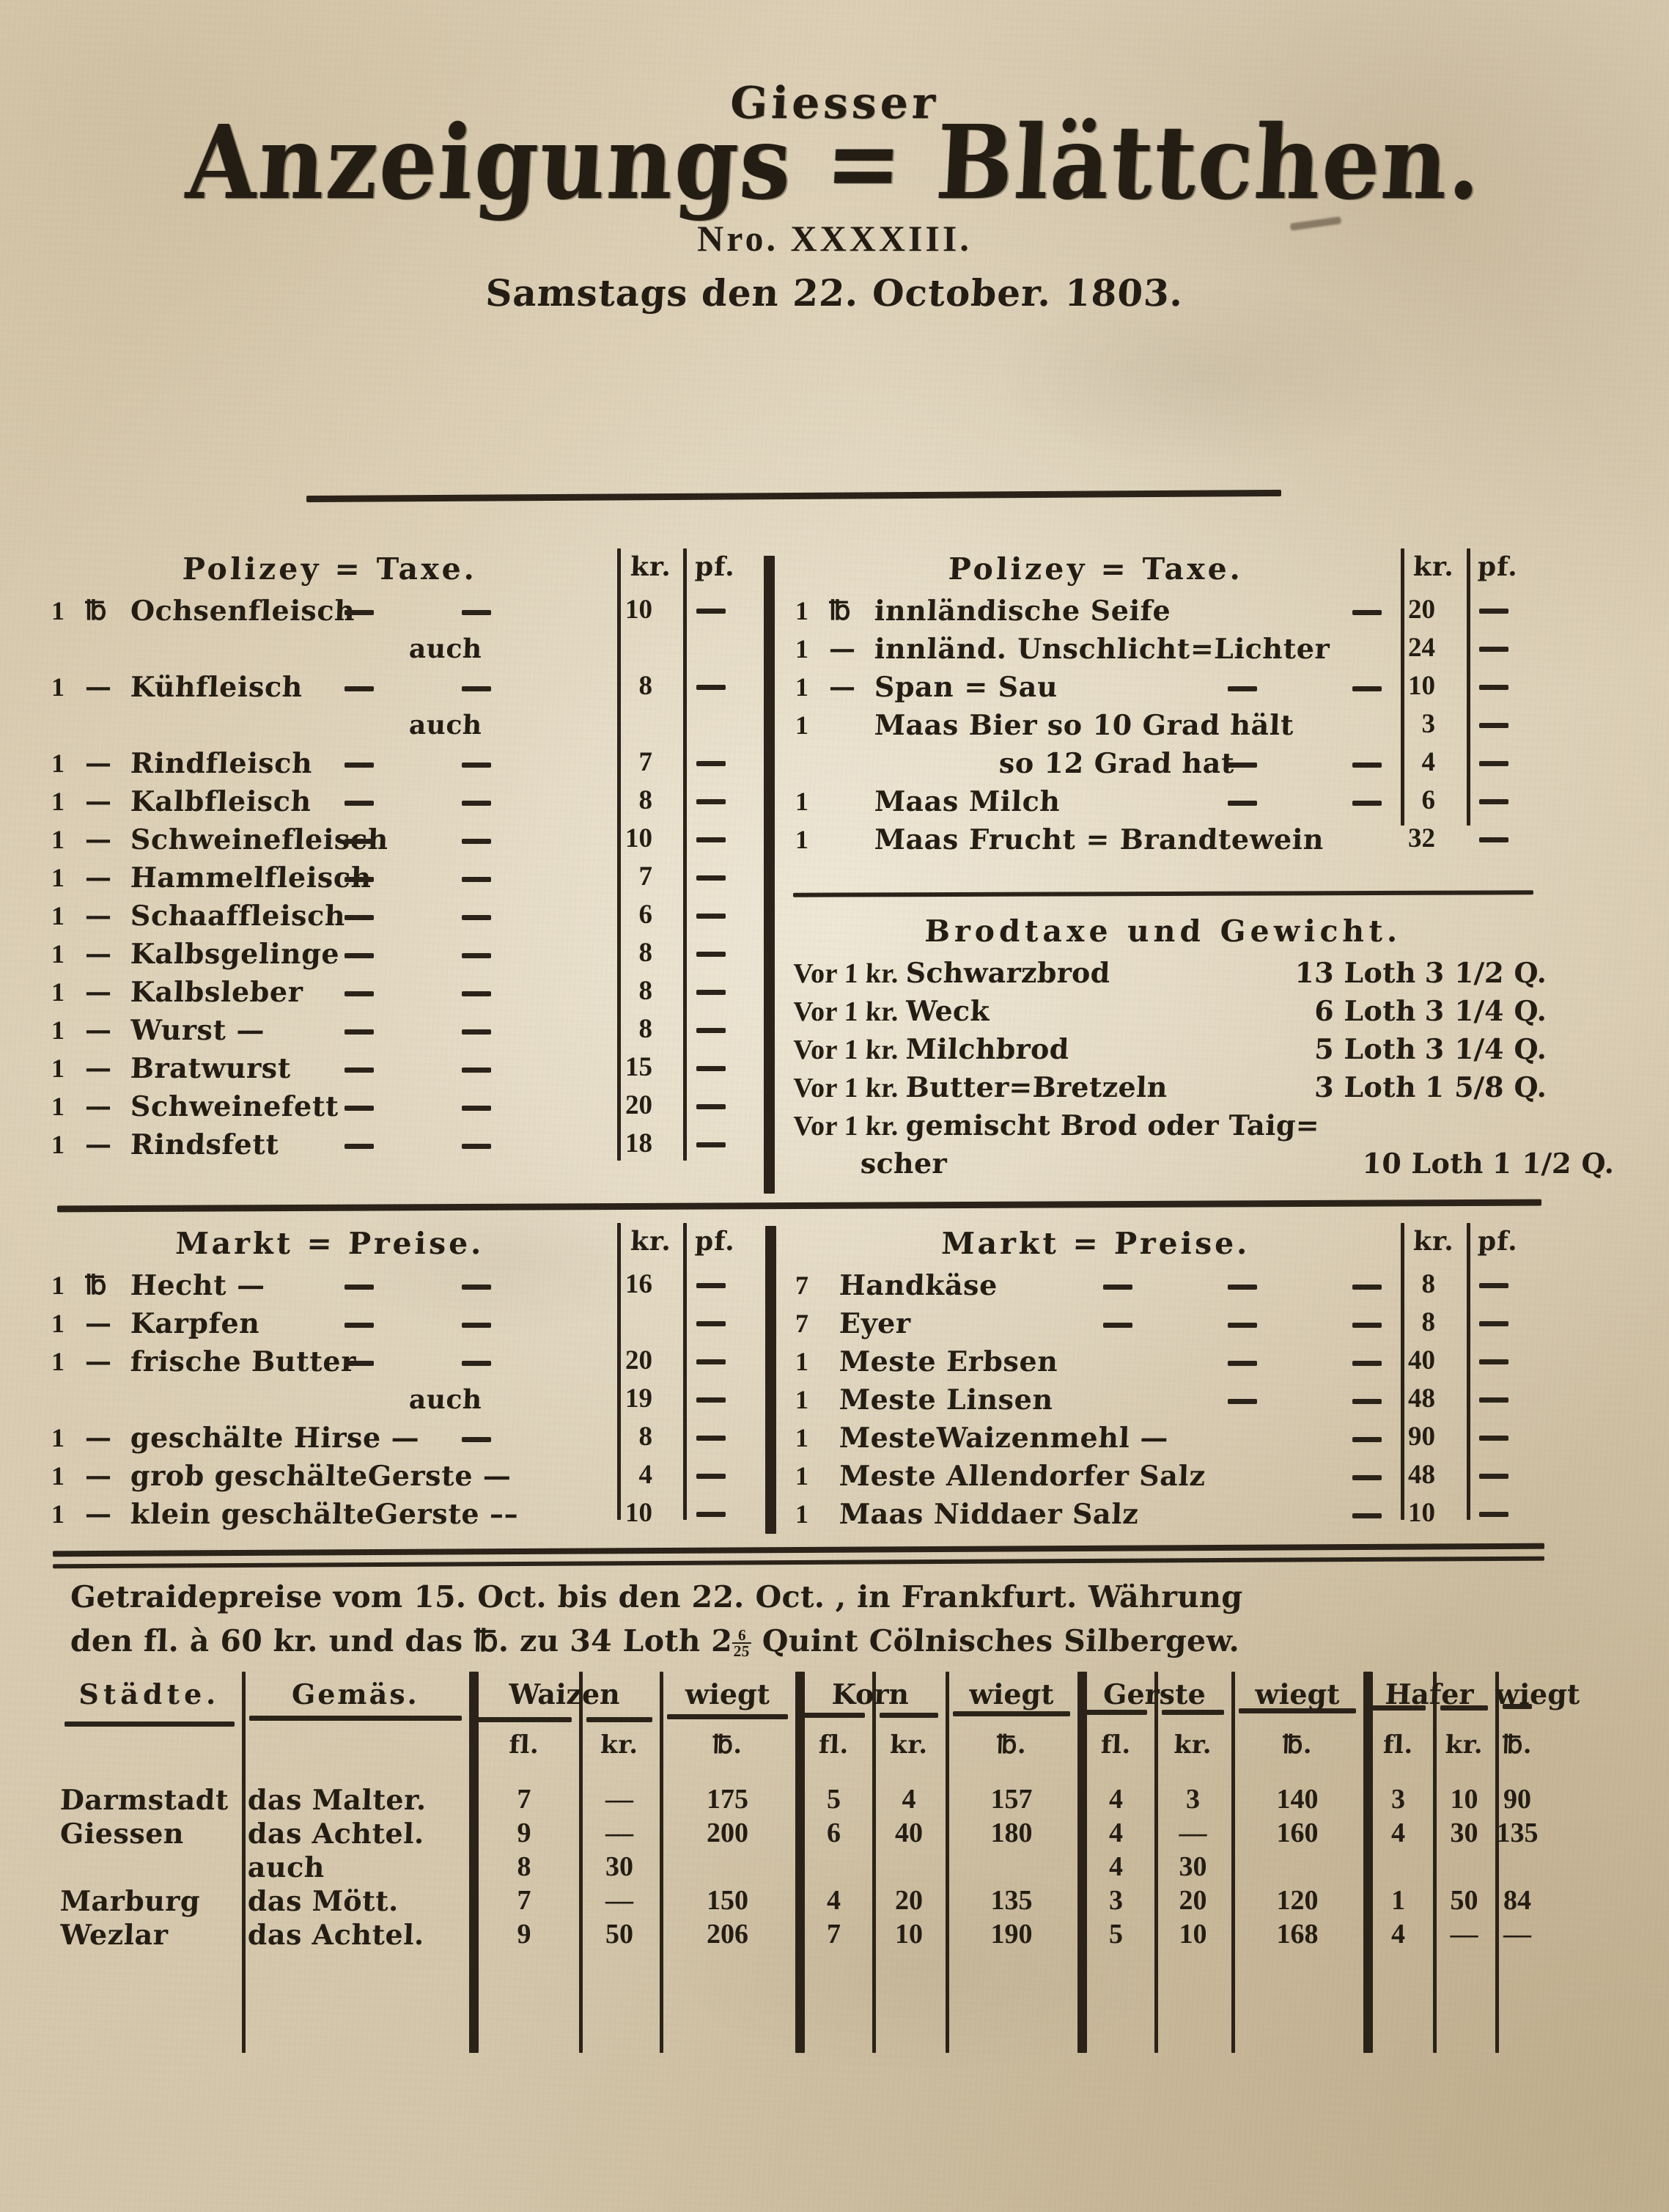 The width and height of the screenshot is (1669, 2212). Describe the element at coordinates (742, 1643) in the screenshot. I see `grain-fraction: 6 25` at that location.